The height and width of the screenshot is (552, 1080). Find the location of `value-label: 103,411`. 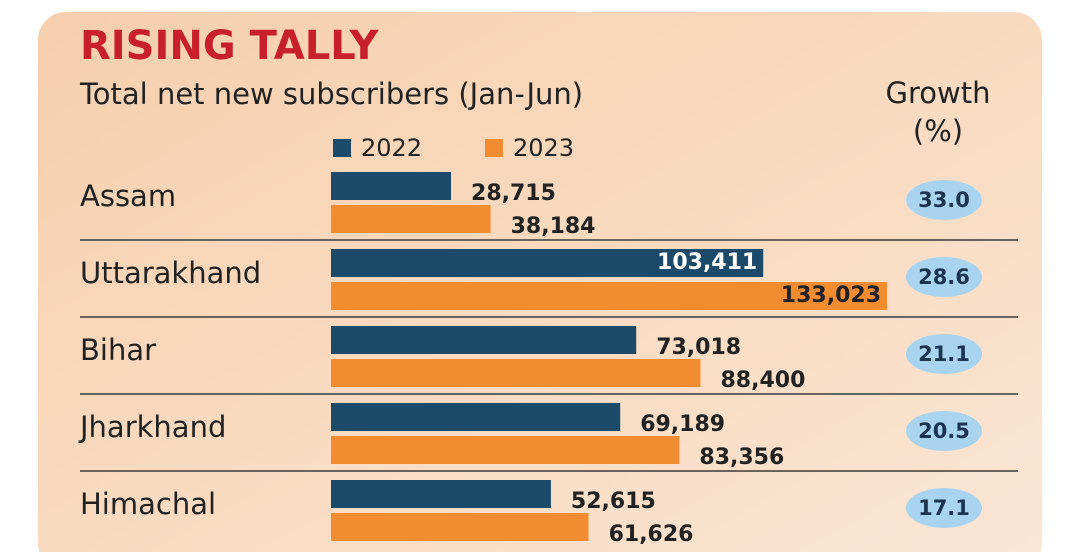

value-label: 103,411 is located at coordinates (707, 262).